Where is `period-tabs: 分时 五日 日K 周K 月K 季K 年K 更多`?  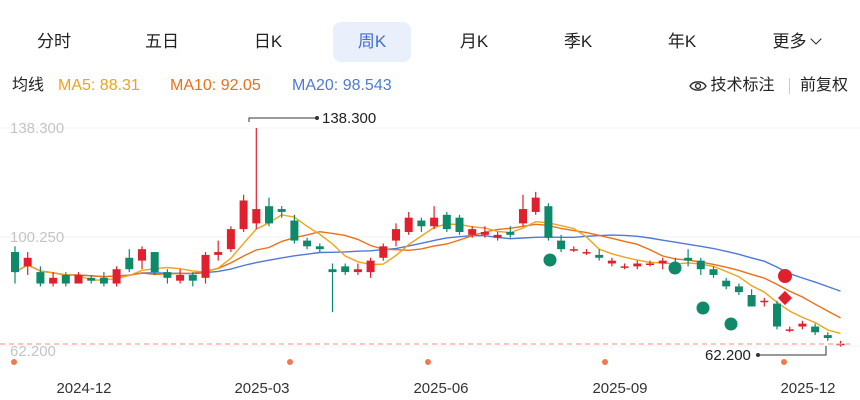
period-tabs: 分时 五日 日K 周K 月K 季K 年K 更多 is located at coordinates (430, 42).